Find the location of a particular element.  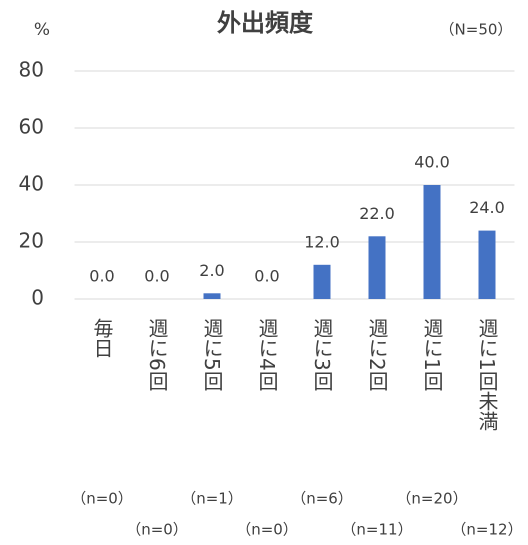

x-tick-label: 週に1回未満 is located at coordinates (487, 374).